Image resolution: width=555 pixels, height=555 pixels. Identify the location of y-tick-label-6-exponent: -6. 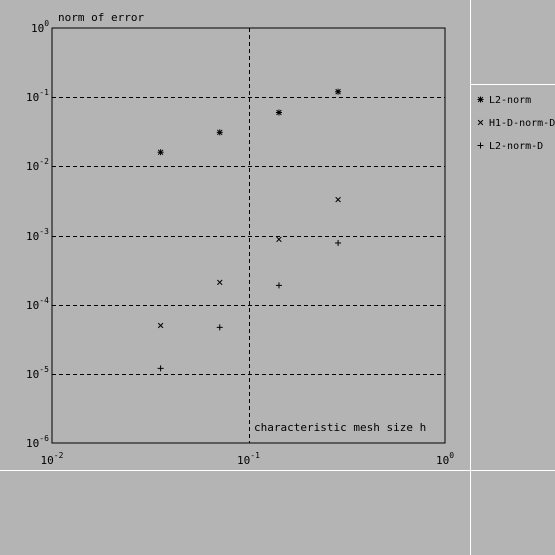
(44, 438).